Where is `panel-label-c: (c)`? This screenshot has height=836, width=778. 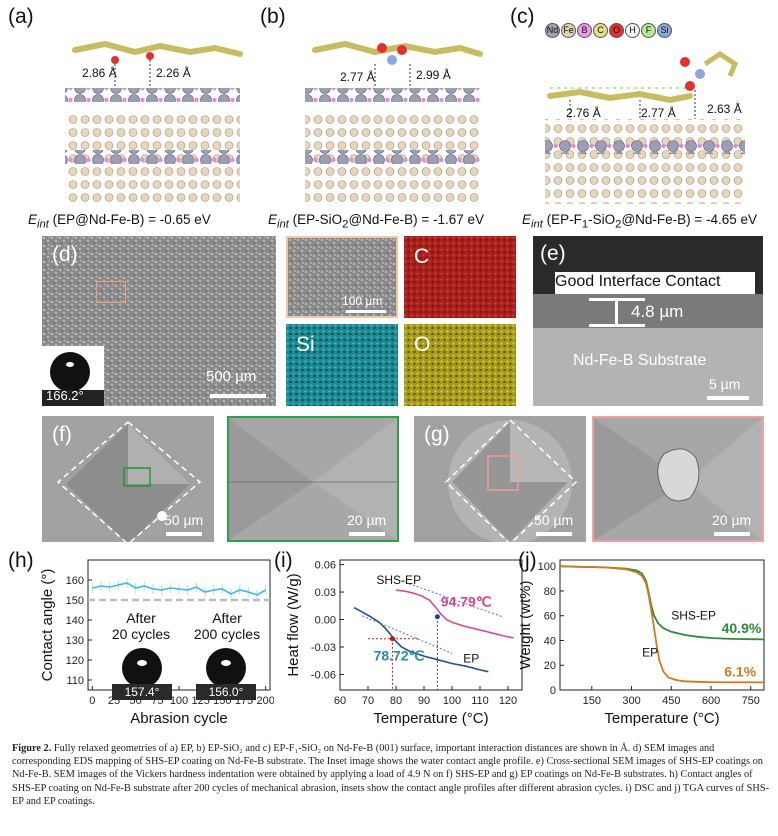 panel-label-c: (c) is located at coordinates (522, 16).